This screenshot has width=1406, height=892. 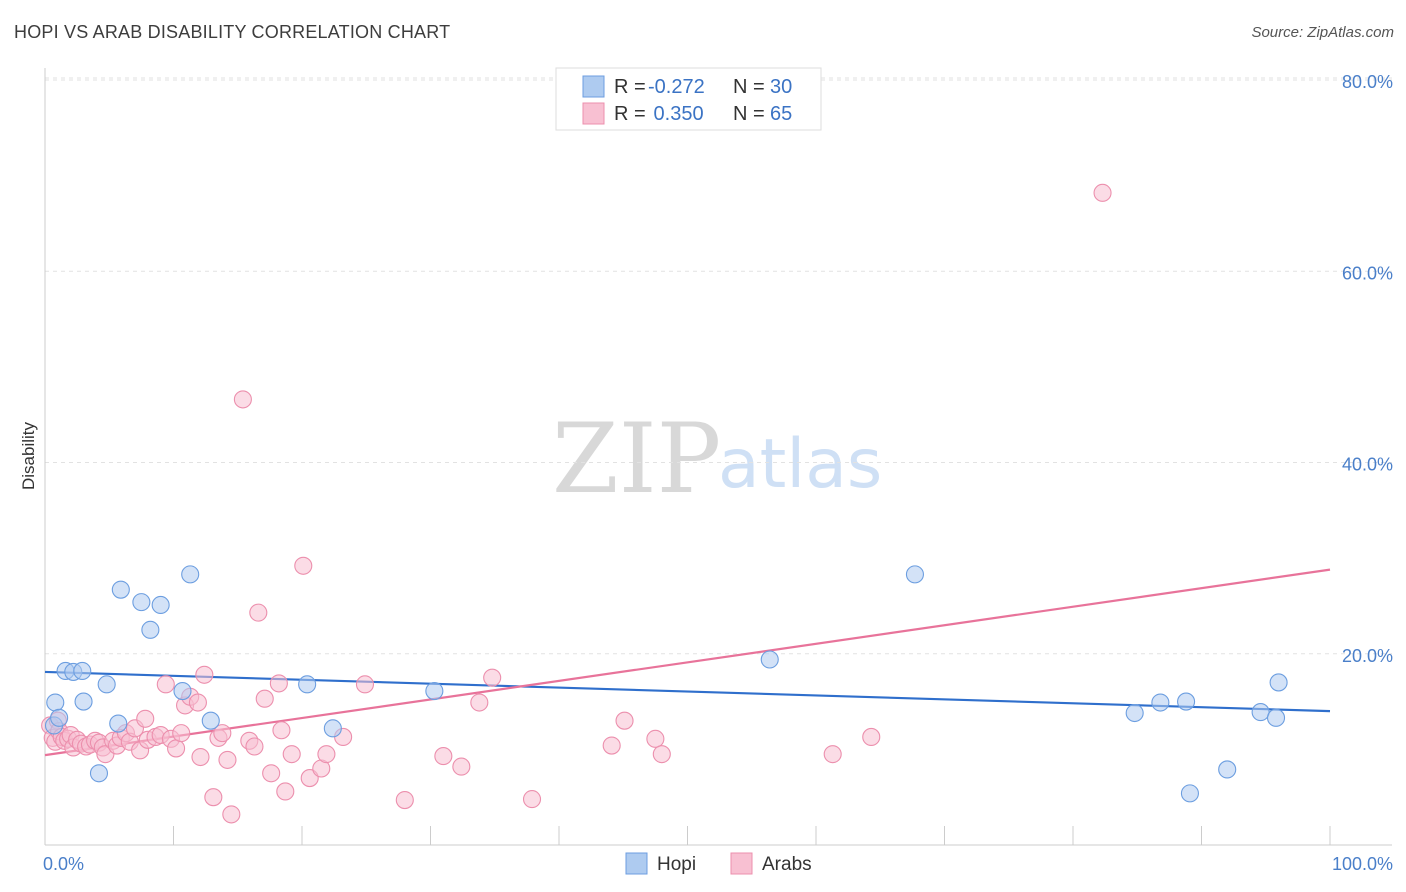 I want to click on source-label: Source: ZipAtlas.com, so click(x=1322, y=32).